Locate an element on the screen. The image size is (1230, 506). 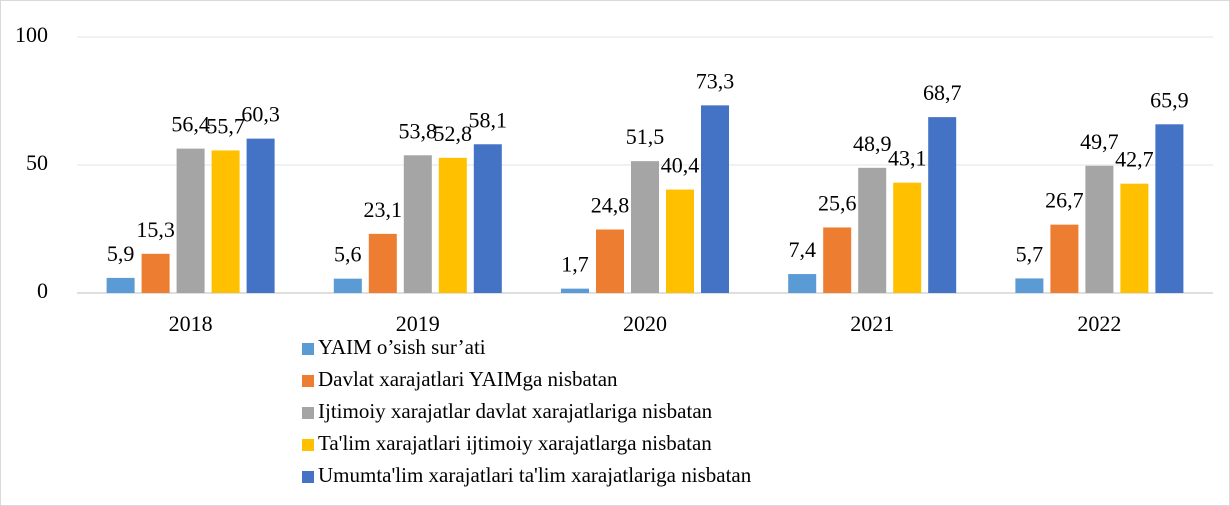
data-label: 5,6 is located at coordinates (348, 254).